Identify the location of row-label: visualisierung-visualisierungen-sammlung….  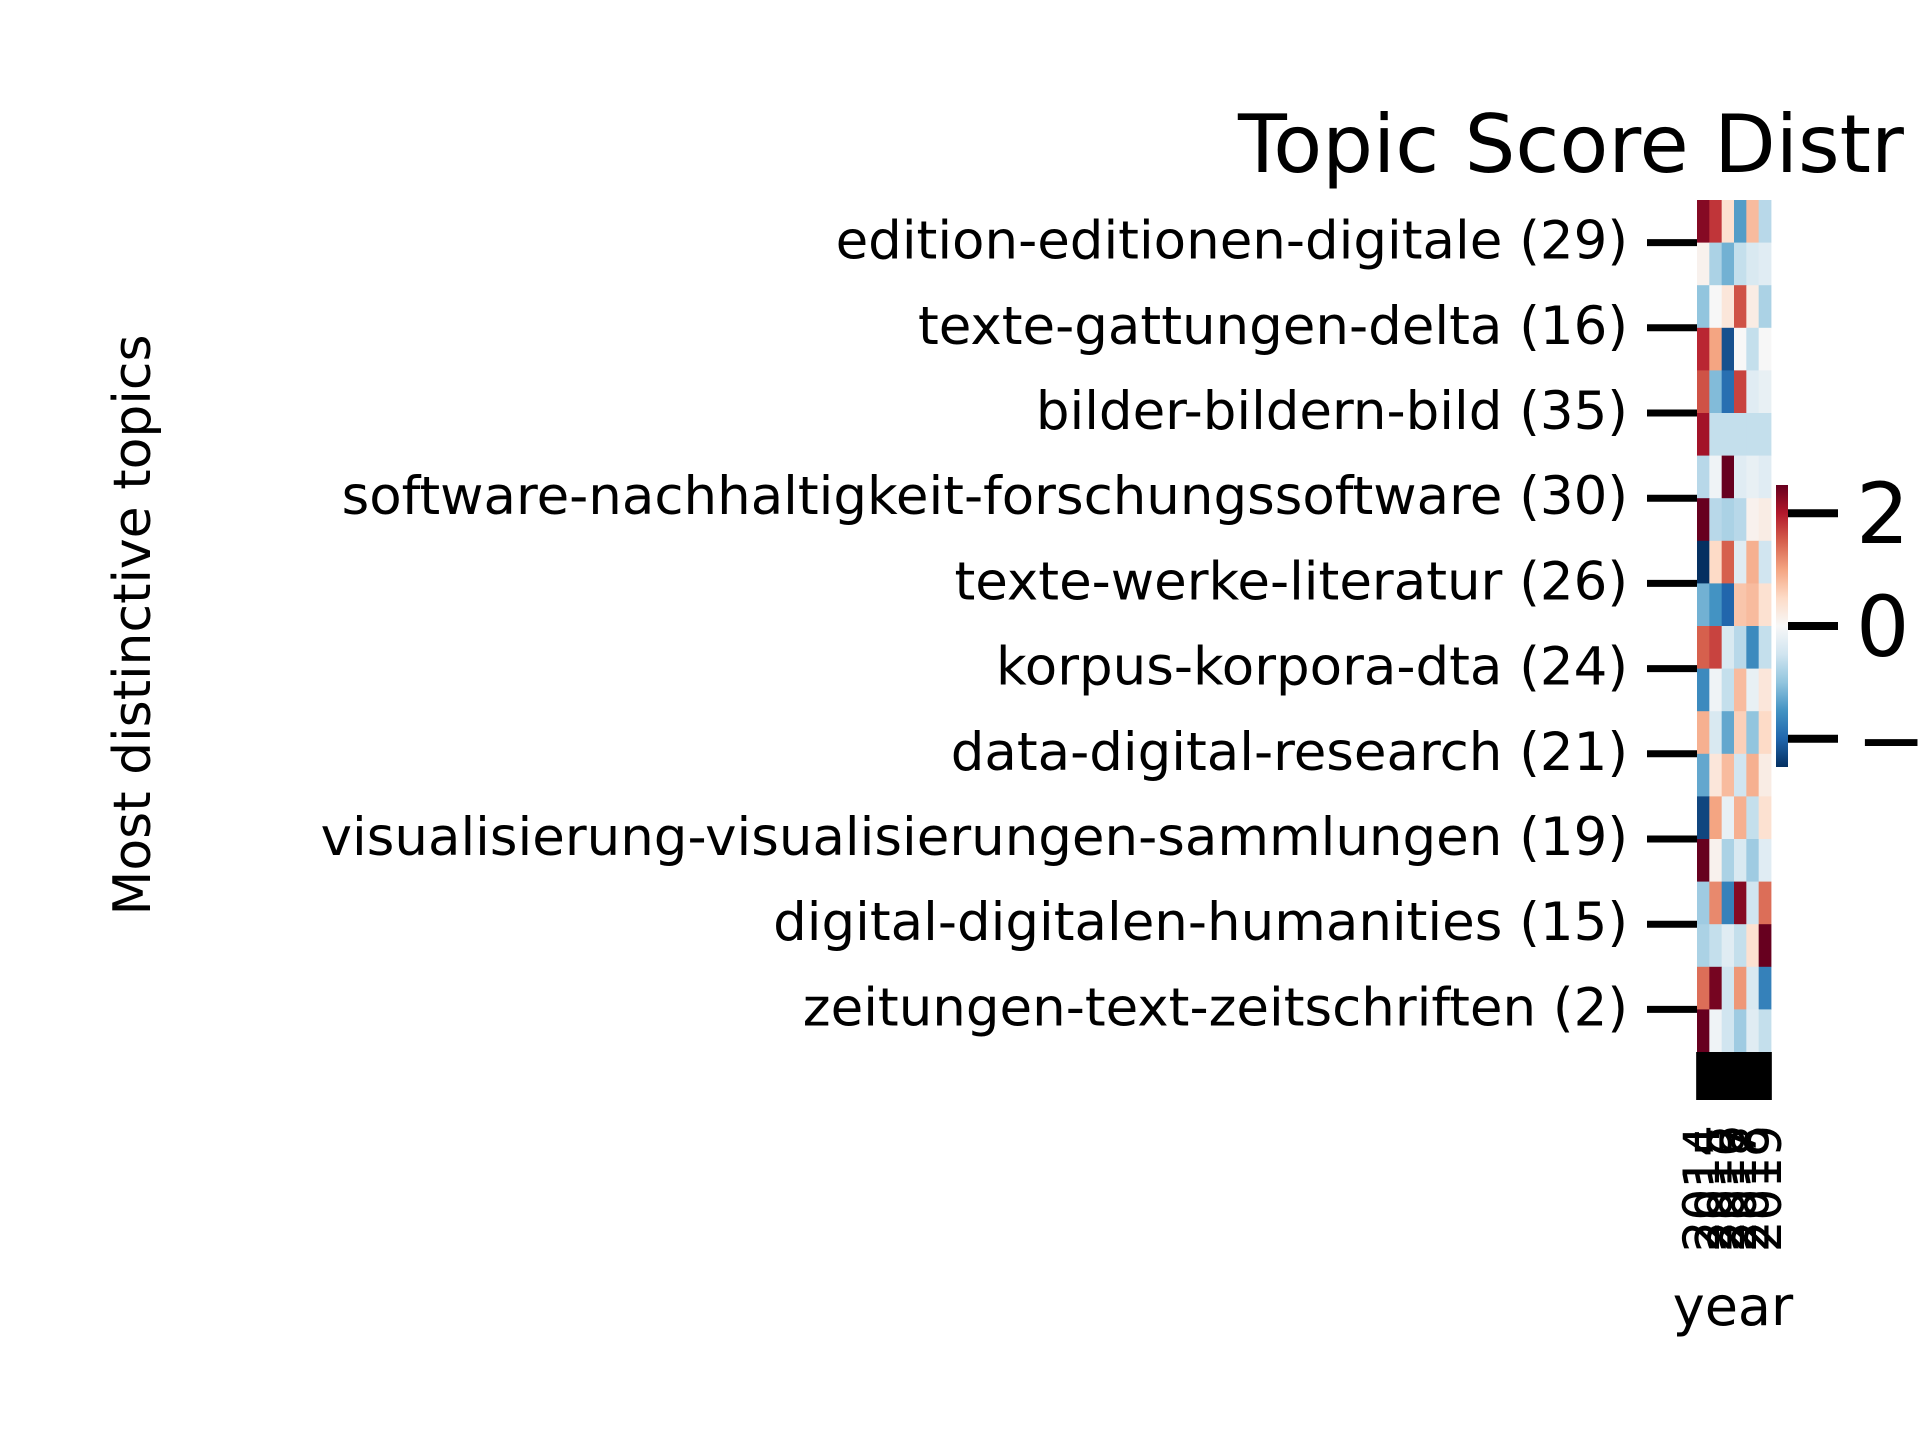
(974, 837).